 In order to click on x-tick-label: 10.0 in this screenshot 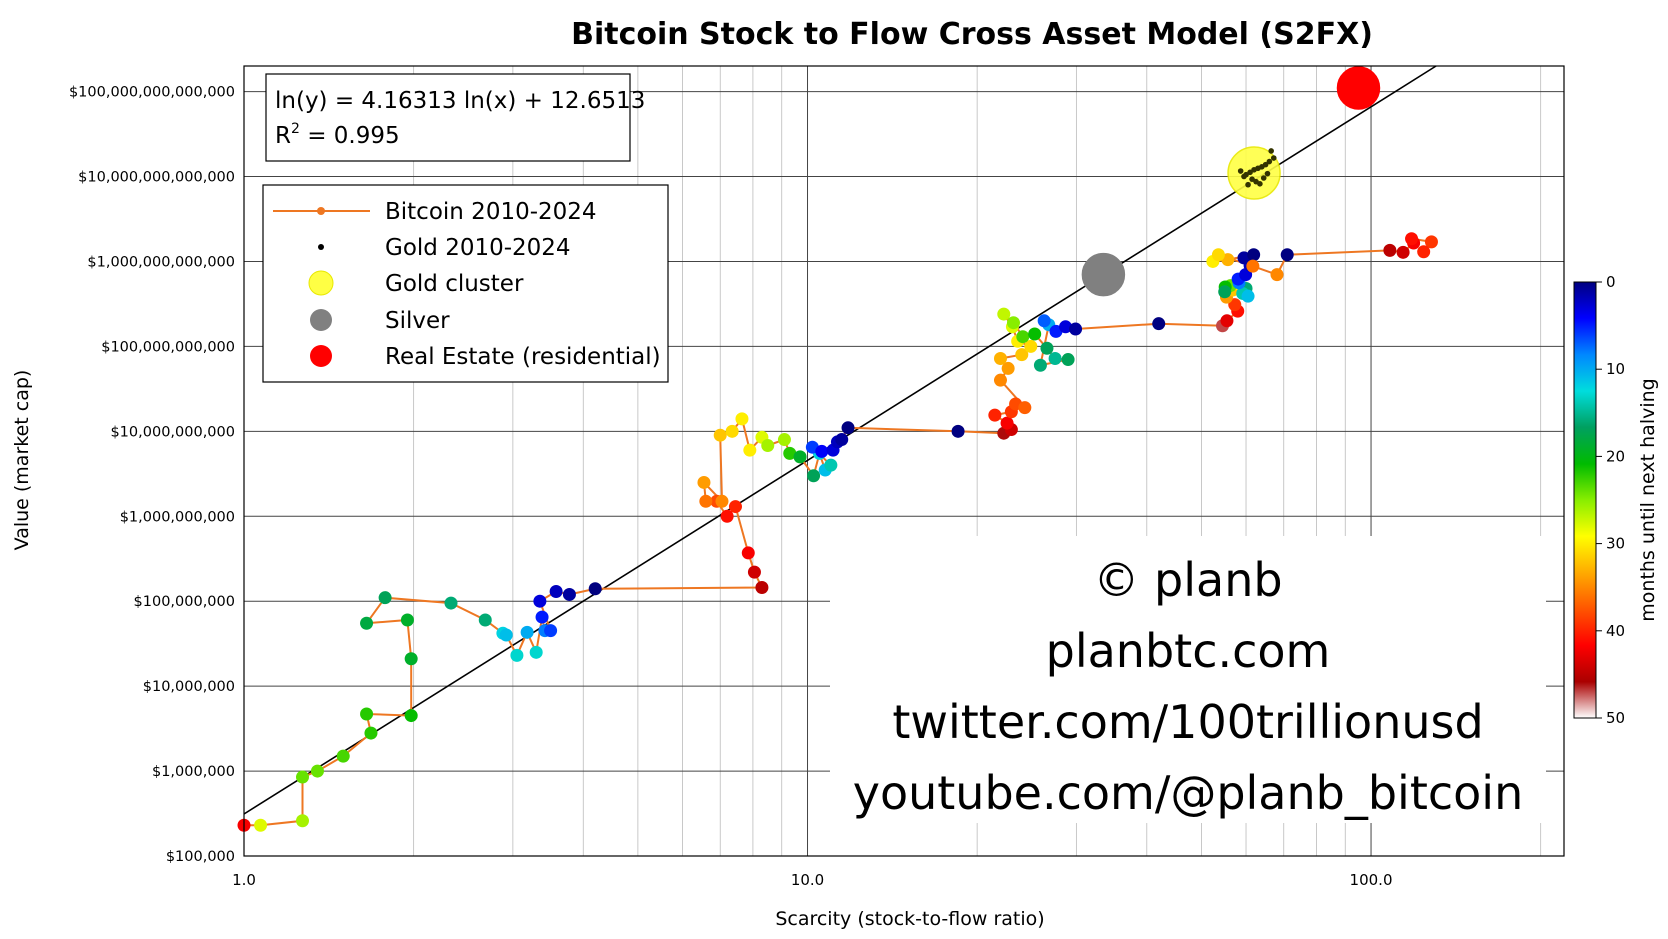, I will do `click(807, 880)`.